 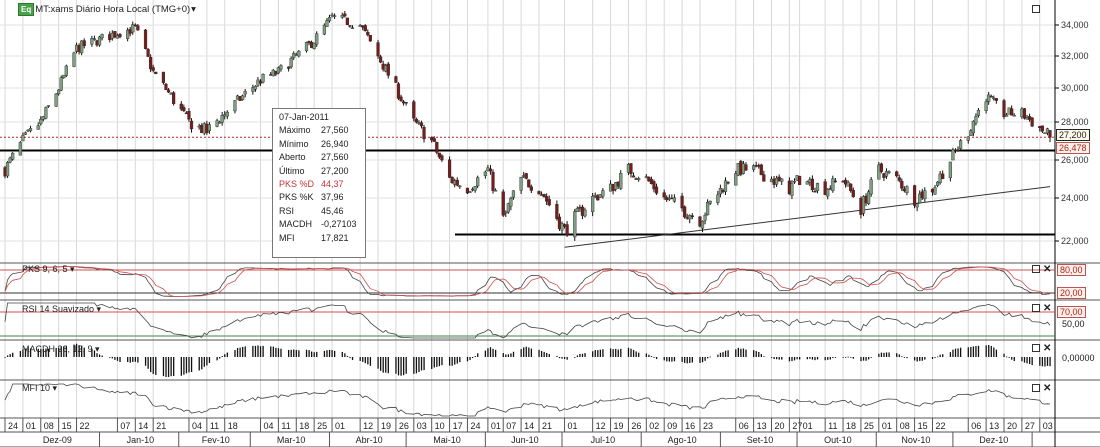 What do you see at coordinates (141, 440) in the screenshot?
I see `x-month-label: Jan-10` at bounding box center [141, 440].